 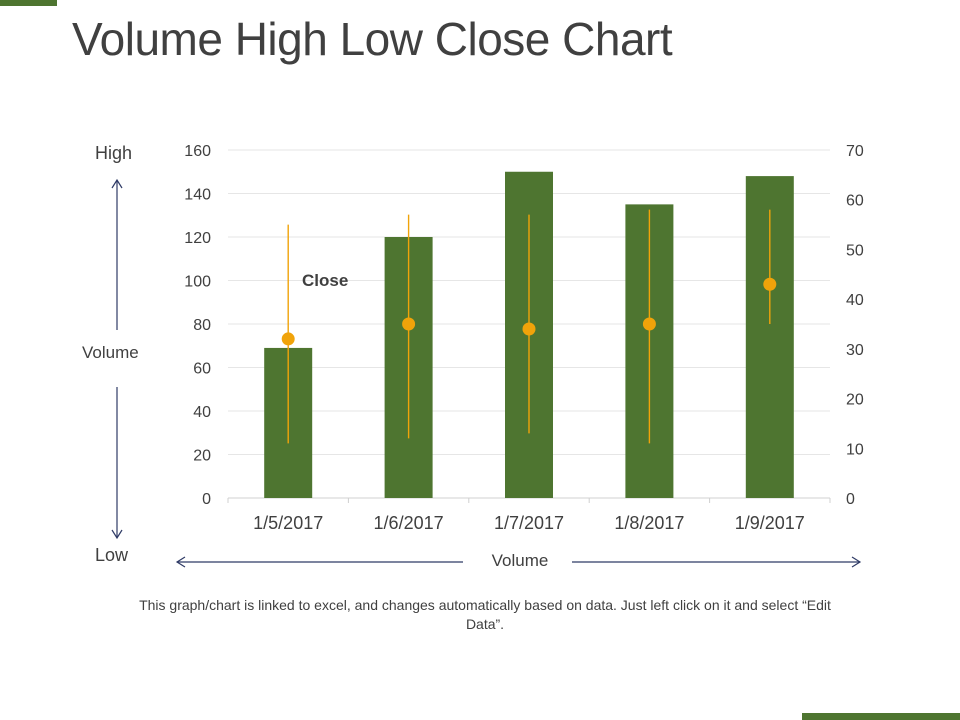 What do you see at coordinates (114, 153) in the screenshot?
I see `high-label: High` at bounding box center [114, 153].